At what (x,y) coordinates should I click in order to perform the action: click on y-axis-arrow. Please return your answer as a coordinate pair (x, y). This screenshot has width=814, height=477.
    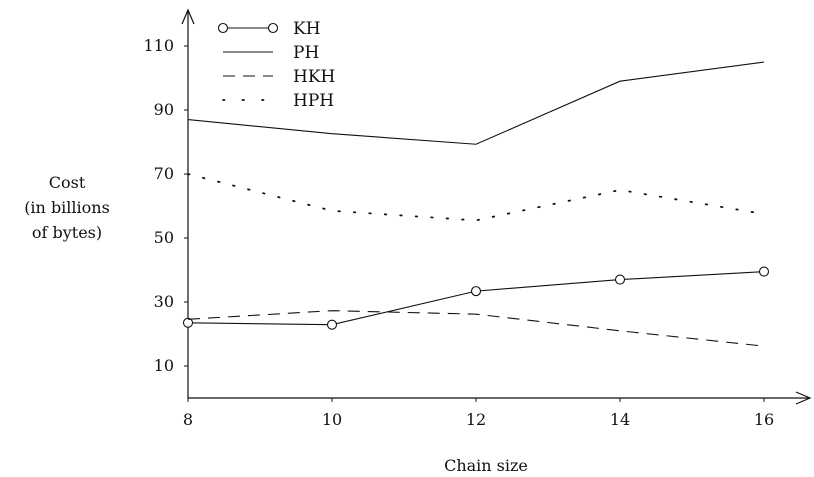
    Looking at the image, I should click on (188, 16).